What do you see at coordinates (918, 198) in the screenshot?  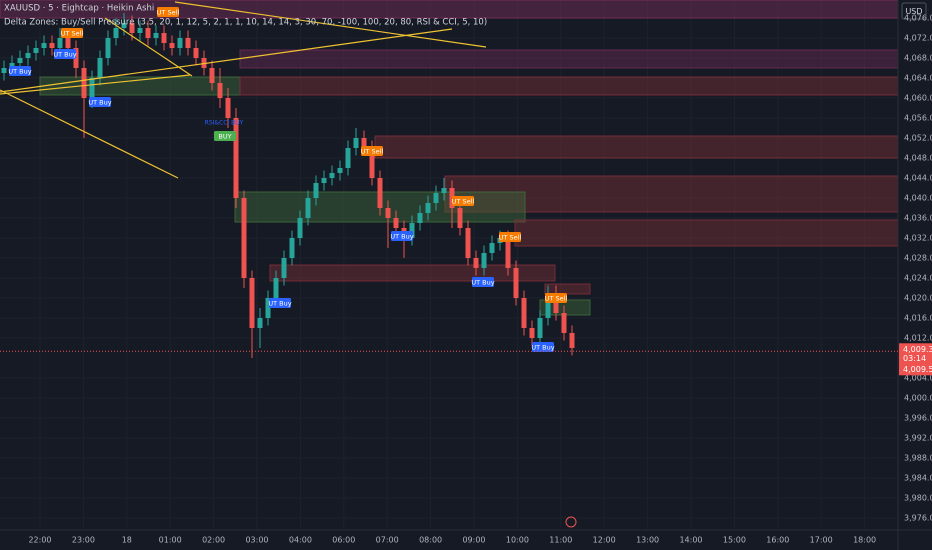 I see `y-tick-label: 4,040.00` at bounding box center [918, 198].